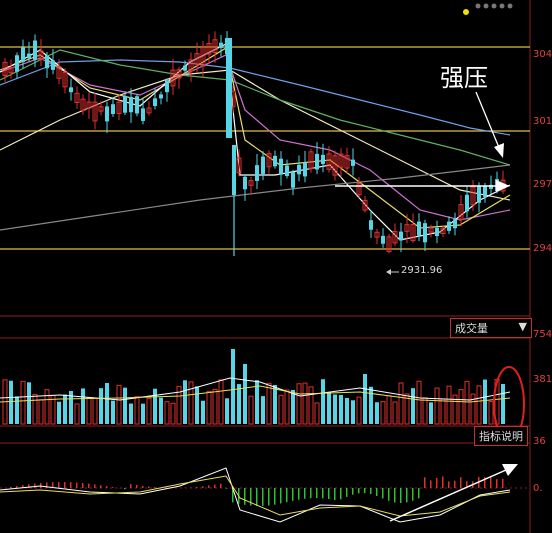 The image size is (552, 533). I want to click on toolbar-dots, so click(494, 6).